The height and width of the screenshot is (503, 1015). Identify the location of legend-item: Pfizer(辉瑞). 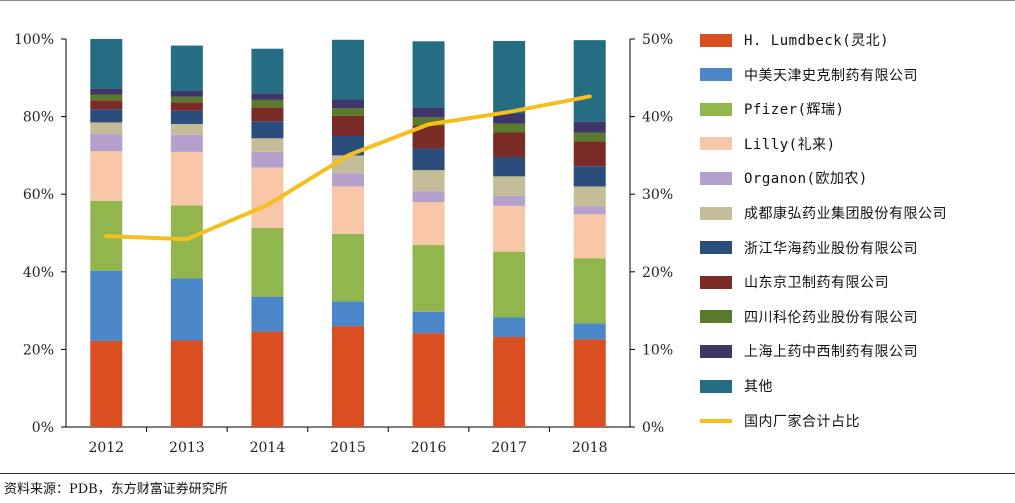
(772, 109).